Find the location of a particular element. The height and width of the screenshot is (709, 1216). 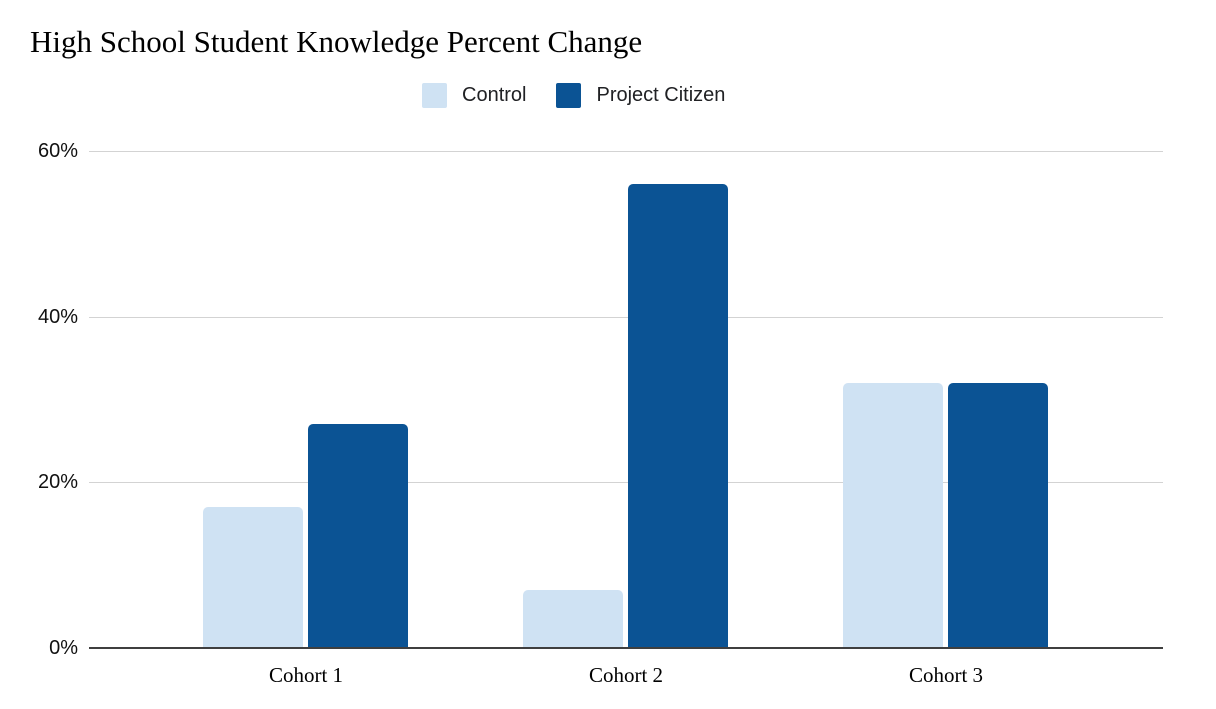

x-axis-label-cohort-2: Cohort 2 is located at coordinates (626, 675).